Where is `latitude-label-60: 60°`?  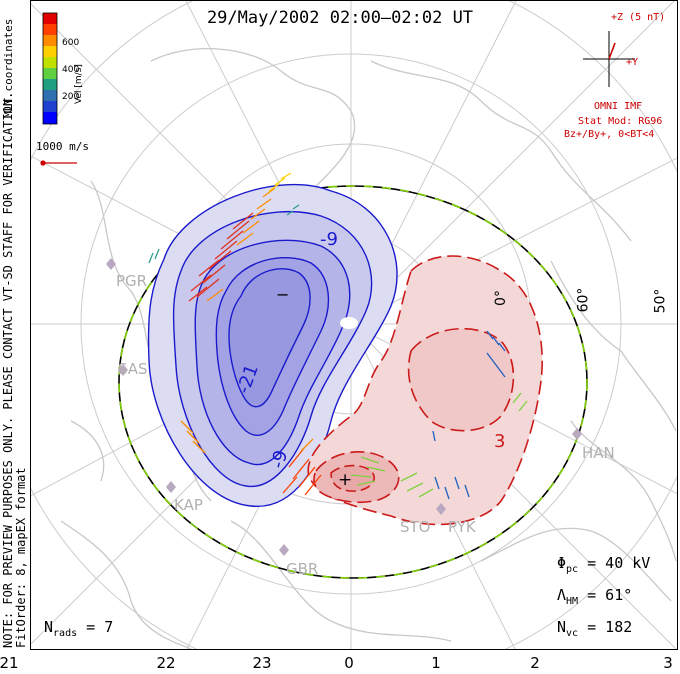 latitude-label-60: 60° is located at coordinates (583, 300).